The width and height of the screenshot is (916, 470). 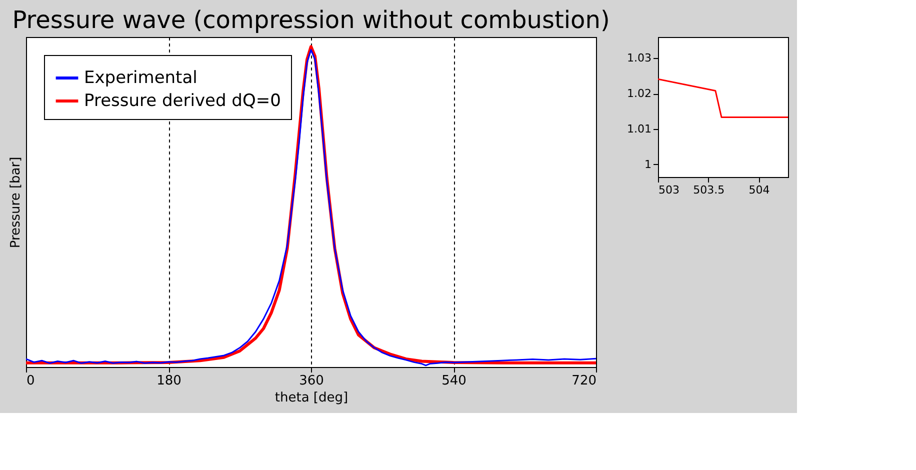 I want to click on y-tick-label: 1.01, so click(x=639, y=129).